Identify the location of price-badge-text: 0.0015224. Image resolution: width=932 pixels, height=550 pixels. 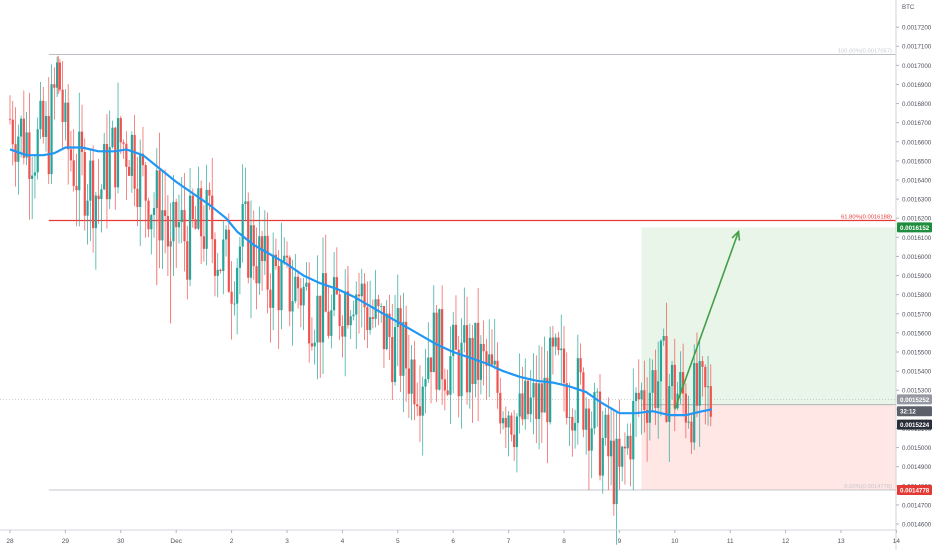
(915, 425).